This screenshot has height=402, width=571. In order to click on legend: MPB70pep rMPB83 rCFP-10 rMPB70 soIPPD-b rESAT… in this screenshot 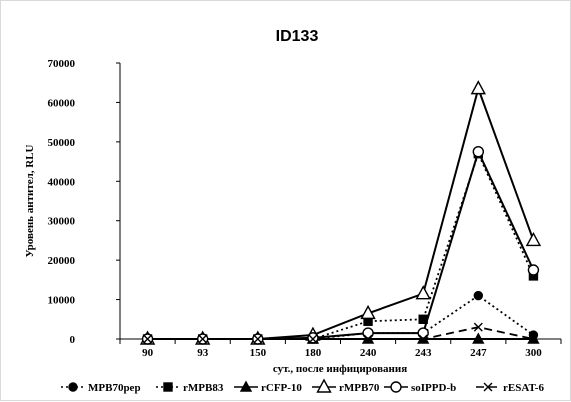, I will do `click(302, 386)`.